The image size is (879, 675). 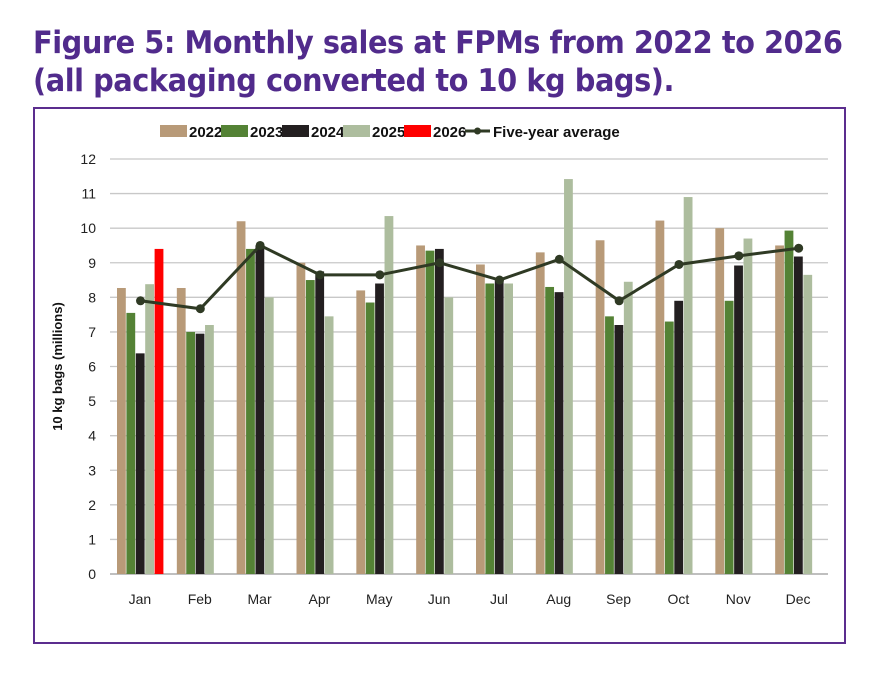 I want to click on legend-swatch-2026, so click(x=417, y=131).